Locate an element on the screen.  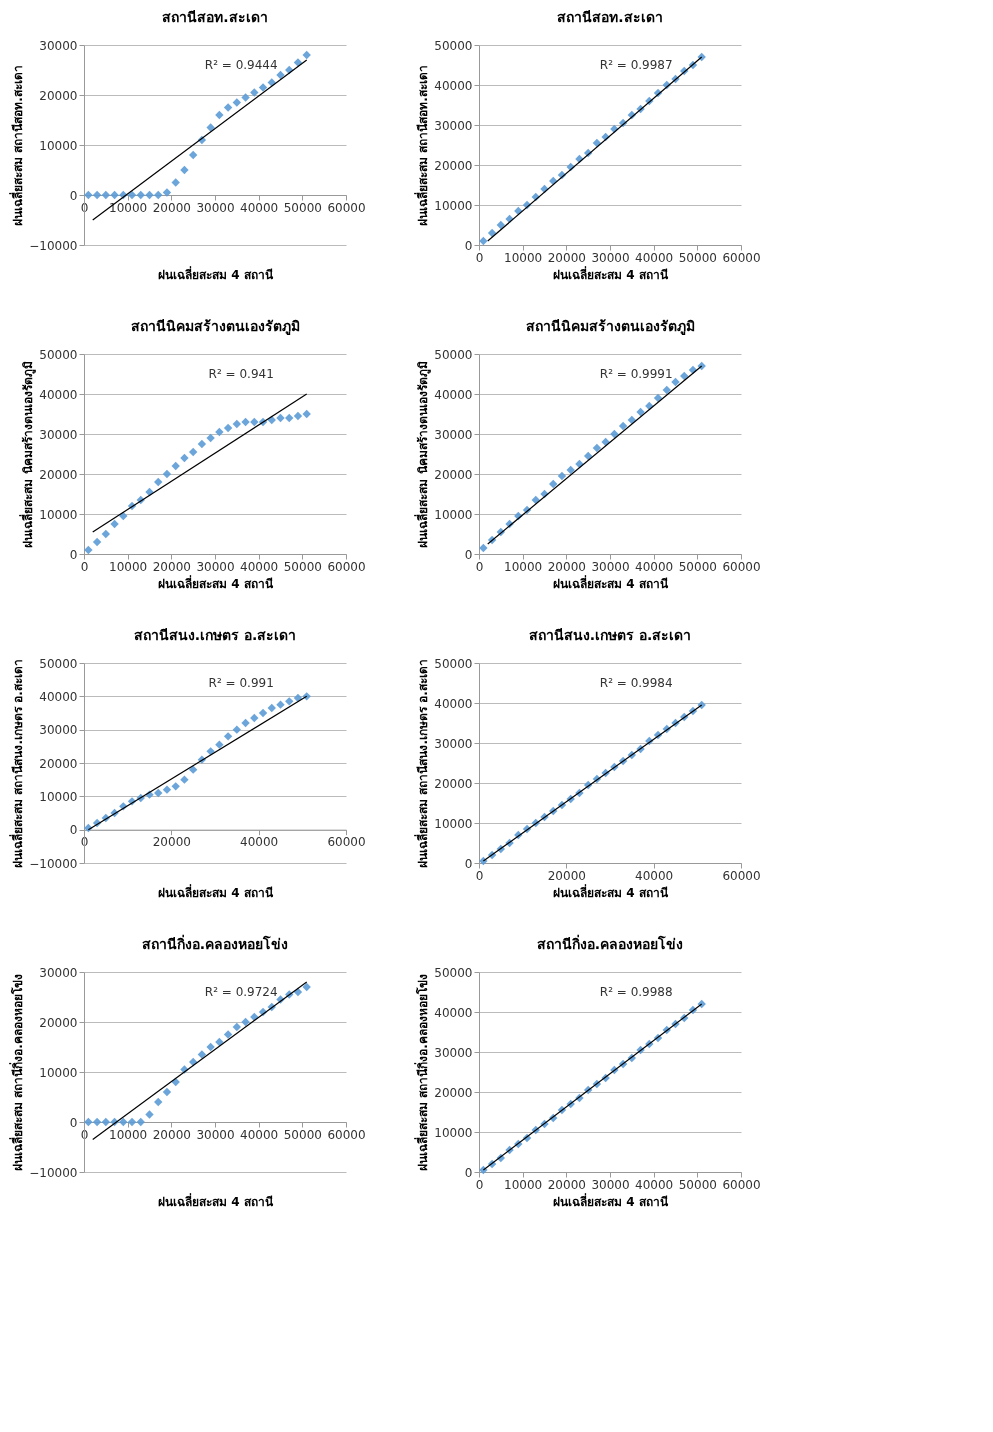
annotation: R² = 0.9444 is located at coordinates (241, 65).